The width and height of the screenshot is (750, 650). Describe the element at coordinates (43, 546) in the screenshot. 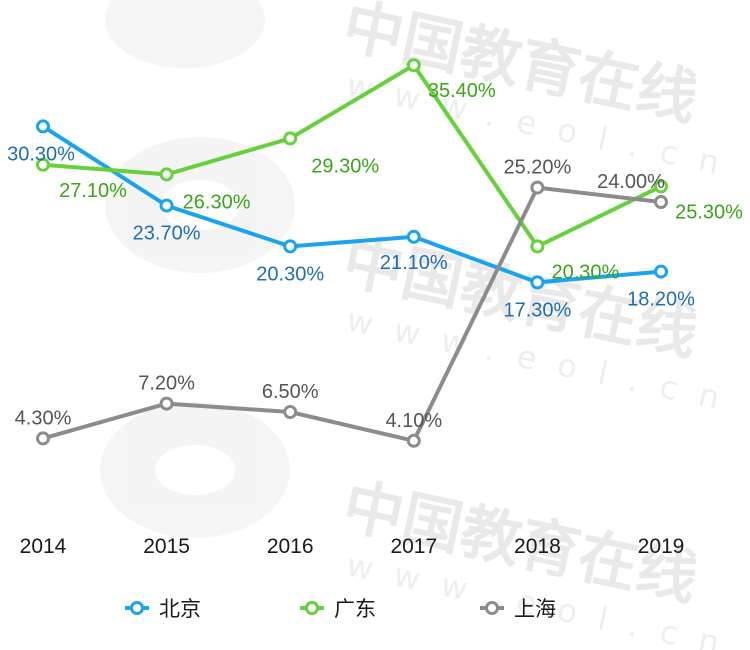

I see `x-tick-label: 2014` at that location.